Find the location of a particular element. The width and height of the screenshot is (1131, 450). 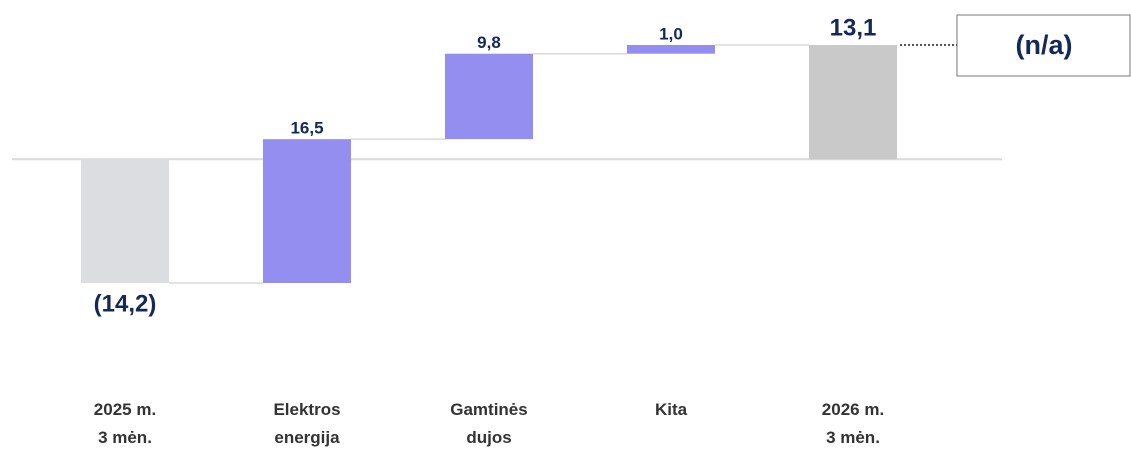

annotation-box is located at coordinates (1043, 45).